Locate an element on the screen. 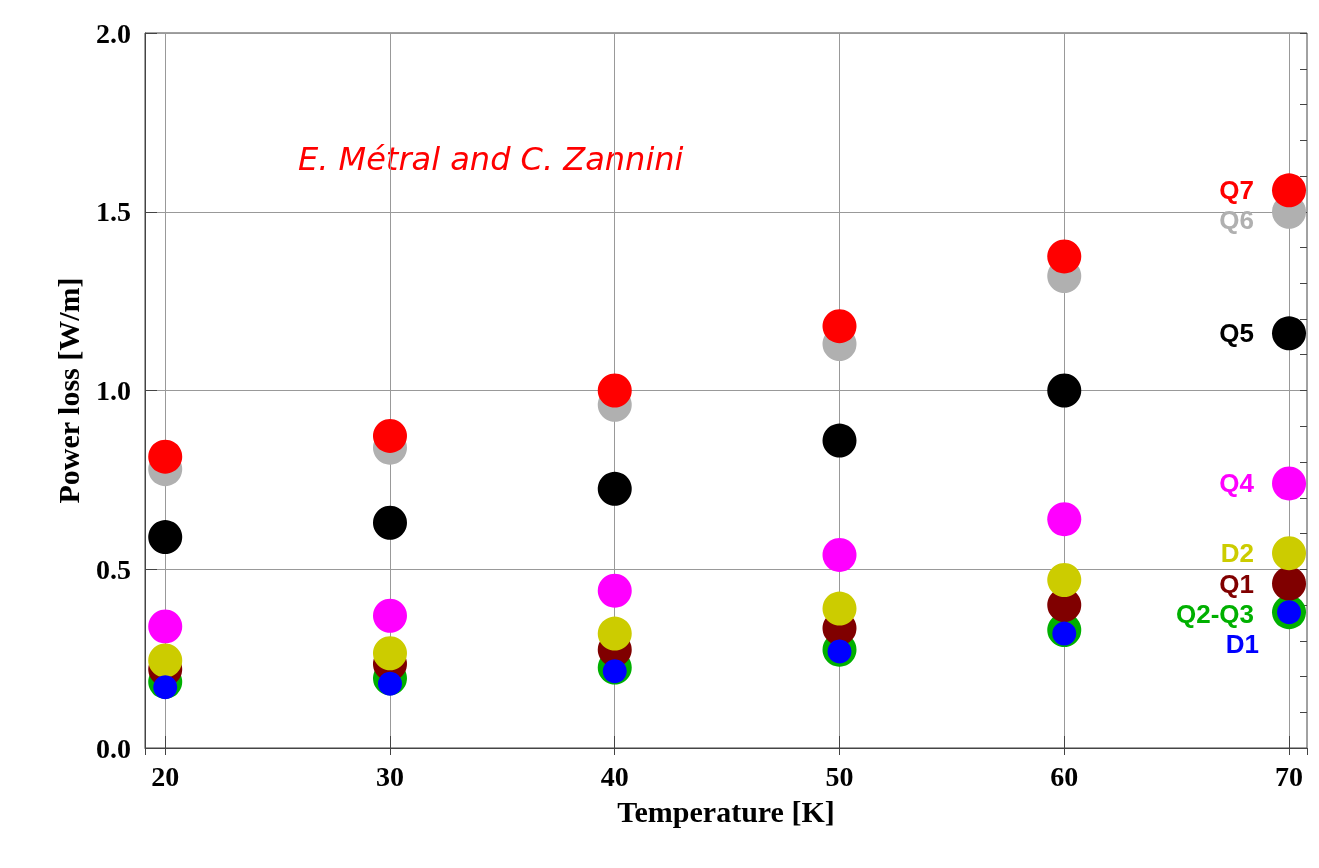  x-axis-title: Temperature [K] is located at coordinates (726, 811).